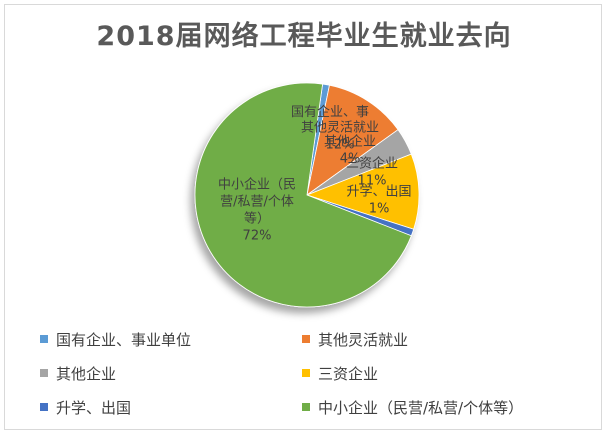 Image resolution: width=608 pixels, height=436 pixels. I want to click on slice-data-label: 三资企业 11%, so click(372, 172).